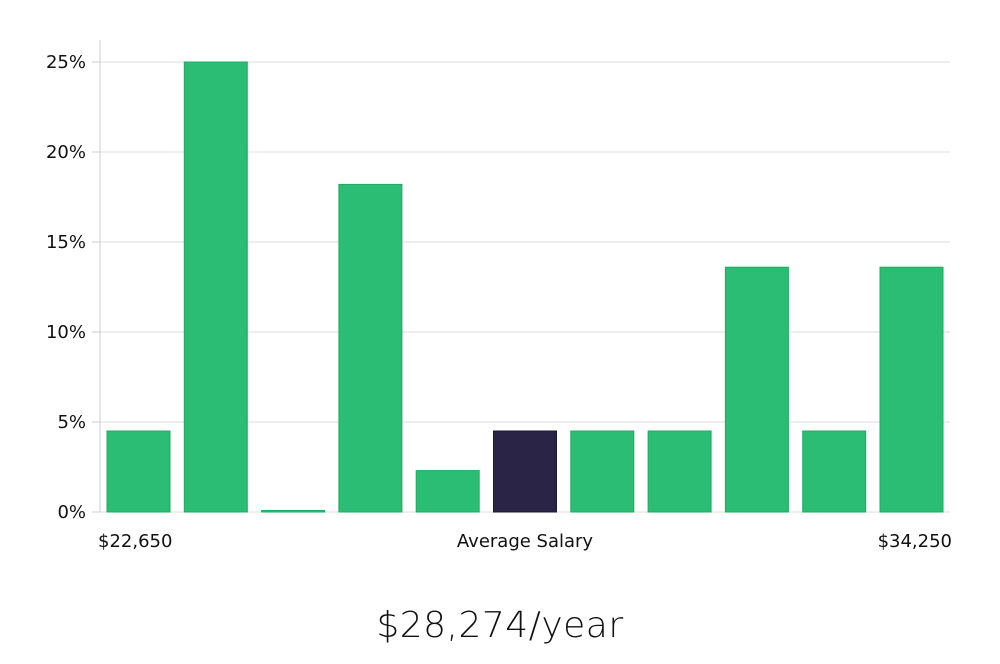 This screenshot has width=1000, height=664. Describe the element at coordinates (73, 281) in the screenshot. I see `axis-layer: 0% 5% 10% 15% 20% 25%` at that location.